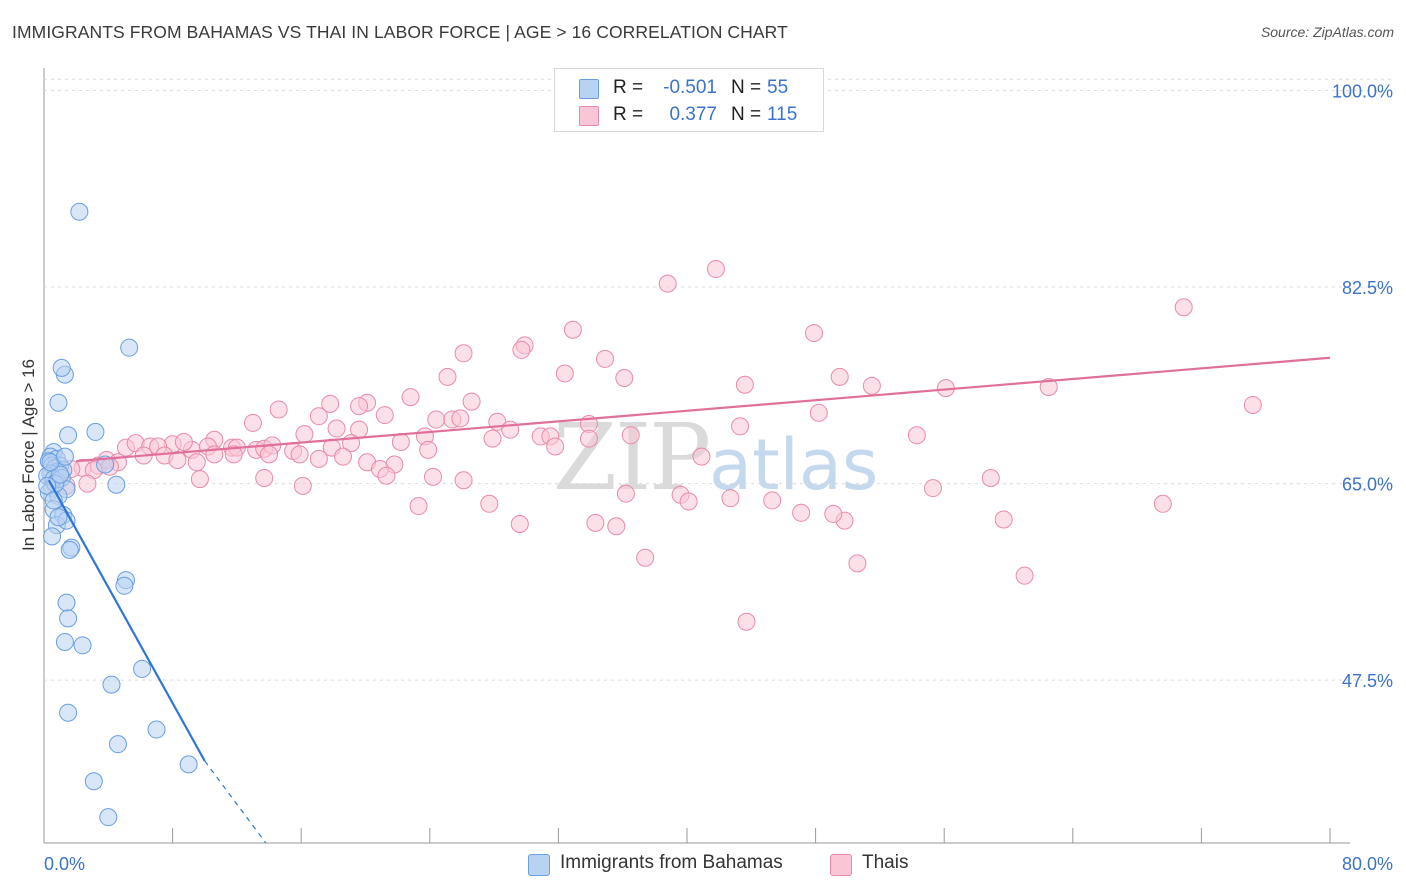  I want to click on bottom-legend-label-bahamas: Immigrants from Bahamas, so click(671, 862).